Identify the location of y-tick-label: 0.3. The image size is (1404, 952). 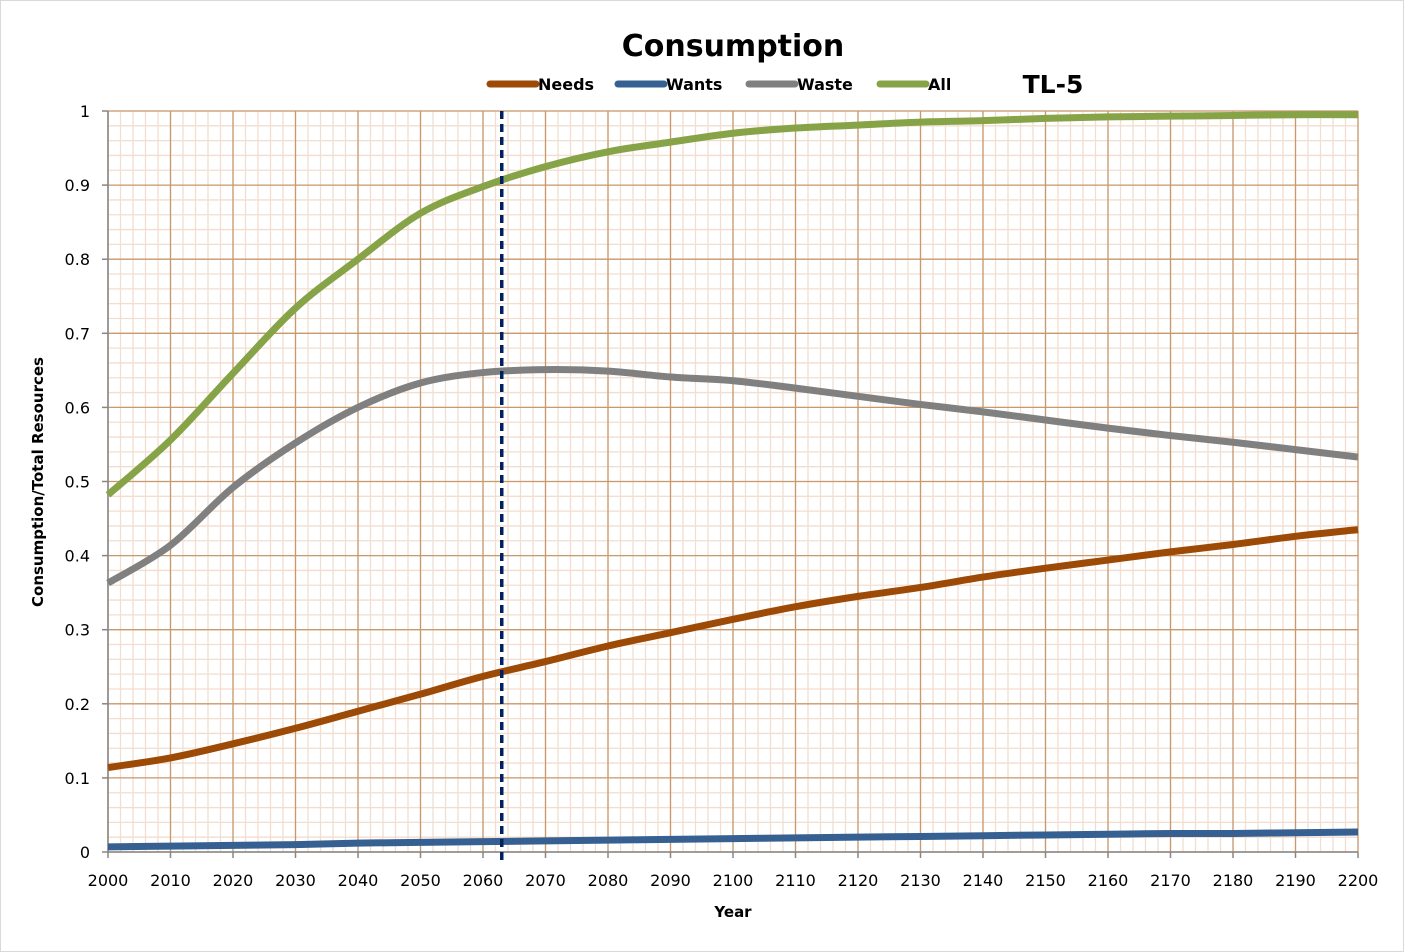
(77, 630).